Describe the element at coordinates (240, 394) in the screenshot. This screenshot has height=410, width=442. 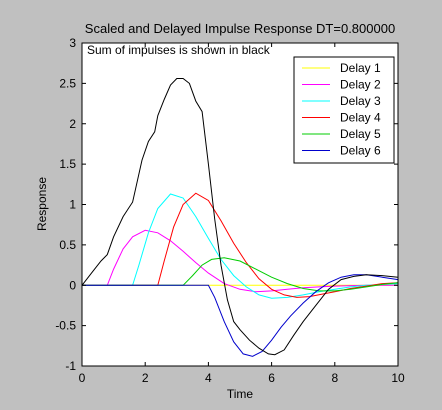
I see `x-axis-label: Time` at that location.